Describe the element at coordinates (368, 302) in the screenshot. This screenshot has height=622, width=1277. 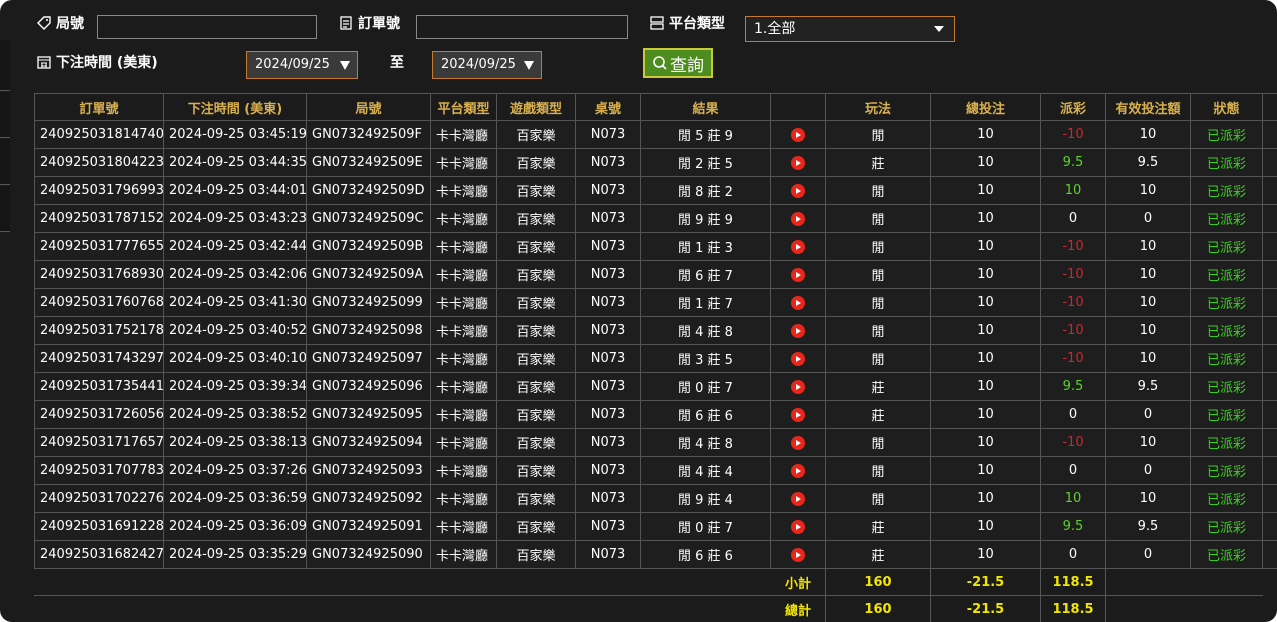
I see `round-no: GN07324925099` at that location.